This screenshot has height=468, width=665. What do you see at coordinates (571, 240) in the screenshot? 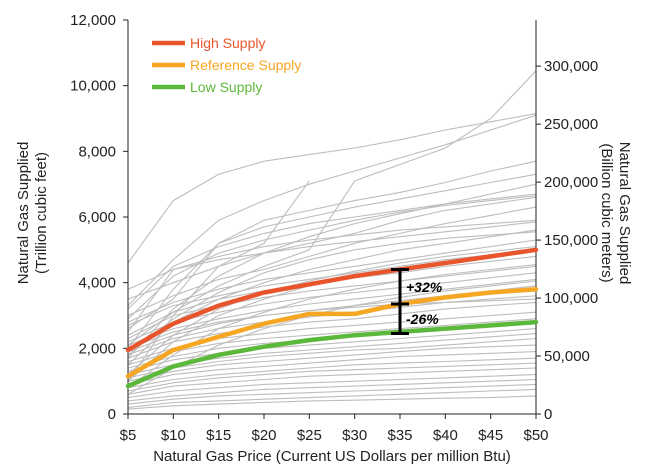
I see `y-tick-label-right: 150,000` at bounding box center [571, 240].